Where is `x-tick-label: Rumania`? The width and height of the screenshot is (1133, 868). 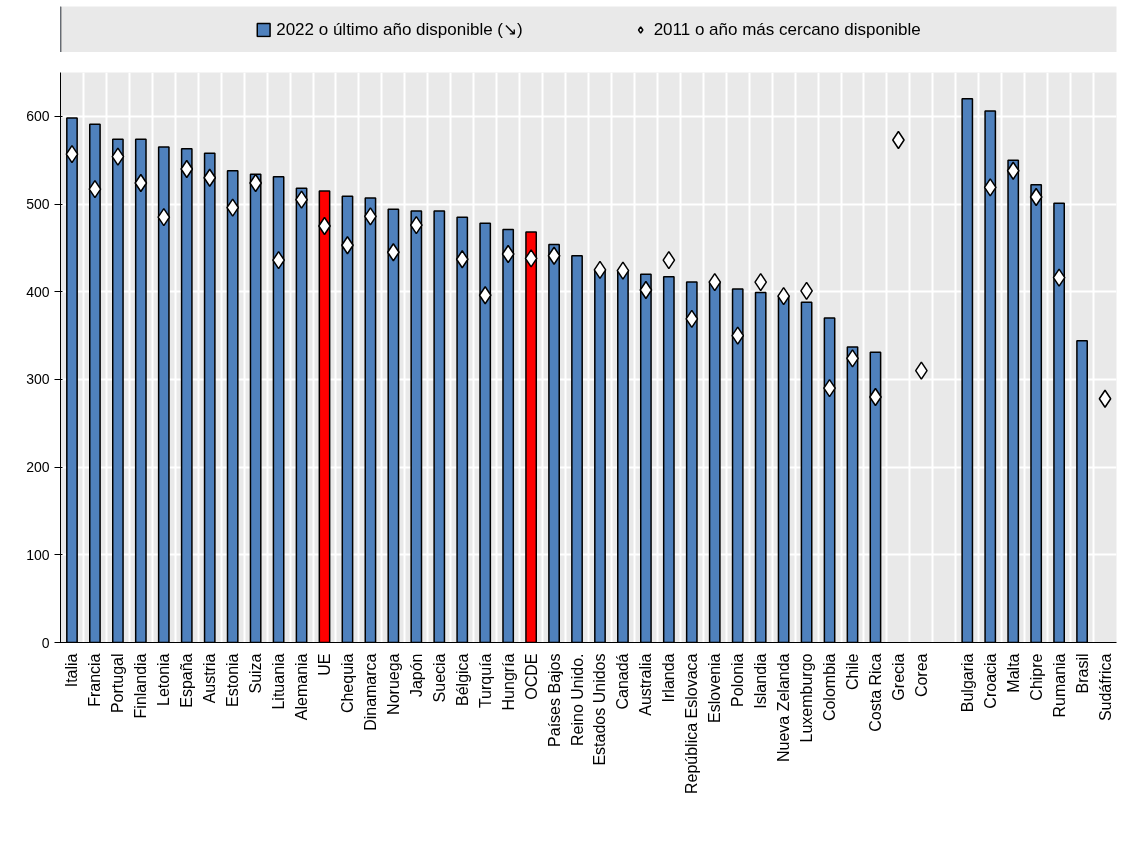 x-tick-label: Rumania is located at coordinates (1059, 685).